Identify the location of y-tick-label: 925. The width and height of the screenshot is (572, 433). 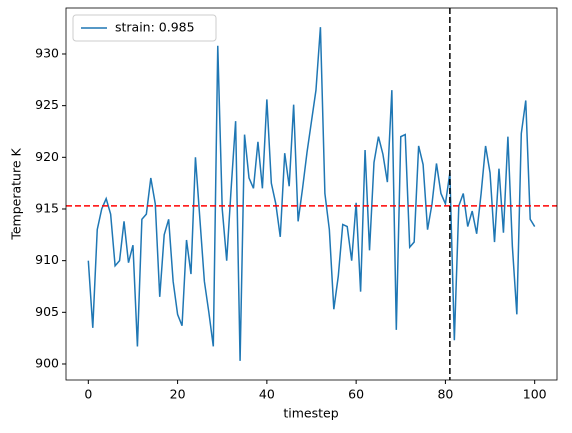
(47, 104).